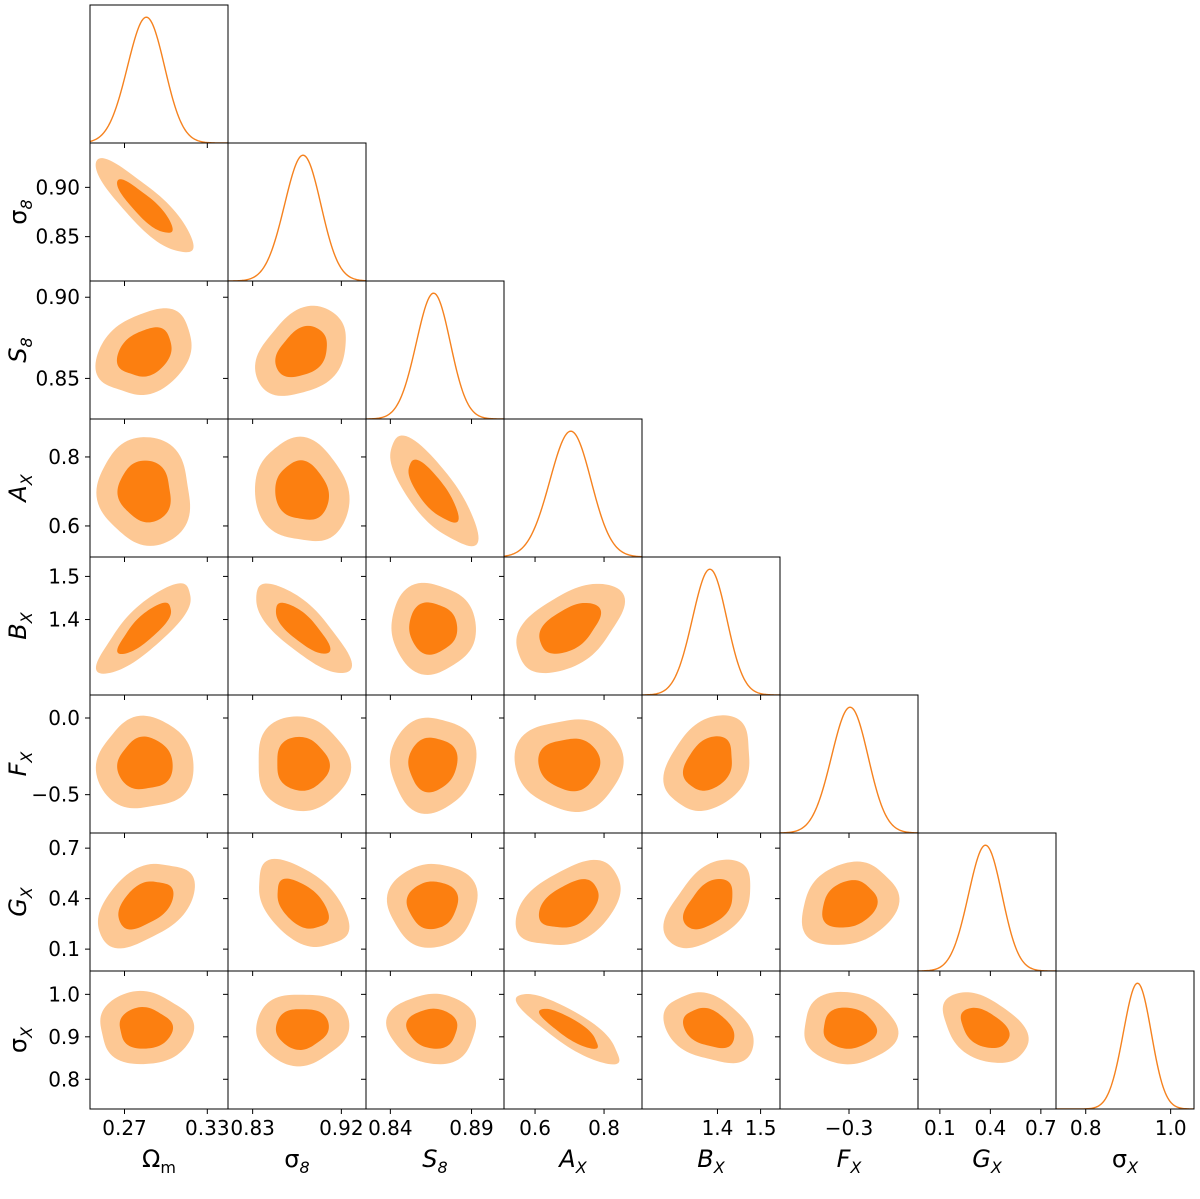 The width and height of the screenshot is (1200, 1199). Describe the element at coordinates (1086, 1128) in the screenshot. I see `x-tick-label-sigmaX: 0.8` at that location.